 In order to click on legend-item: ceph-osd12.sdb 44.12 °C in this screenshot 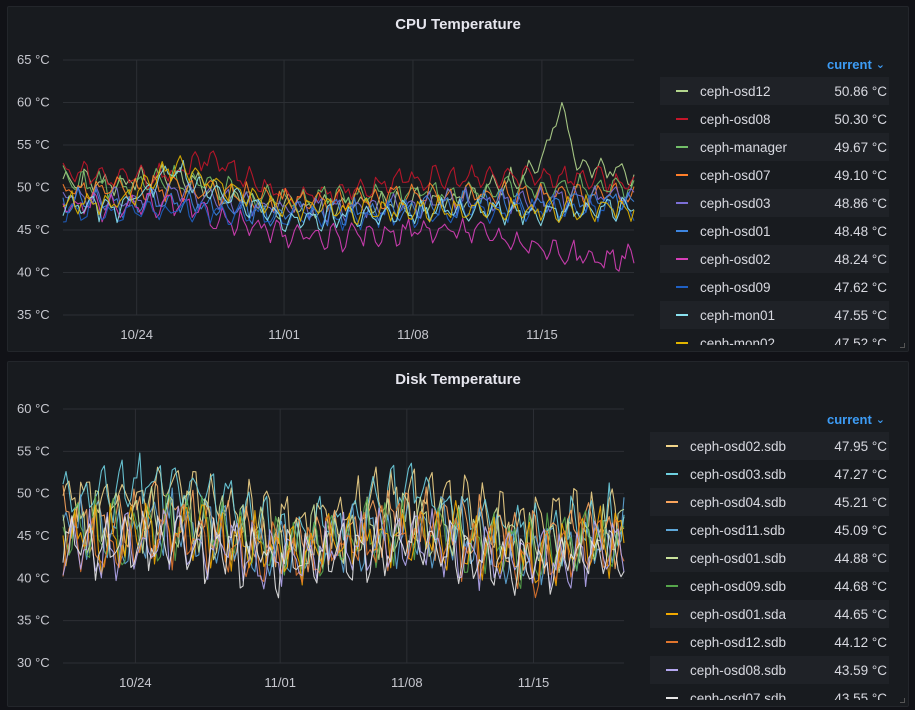, I will do `click(769, 642)`.